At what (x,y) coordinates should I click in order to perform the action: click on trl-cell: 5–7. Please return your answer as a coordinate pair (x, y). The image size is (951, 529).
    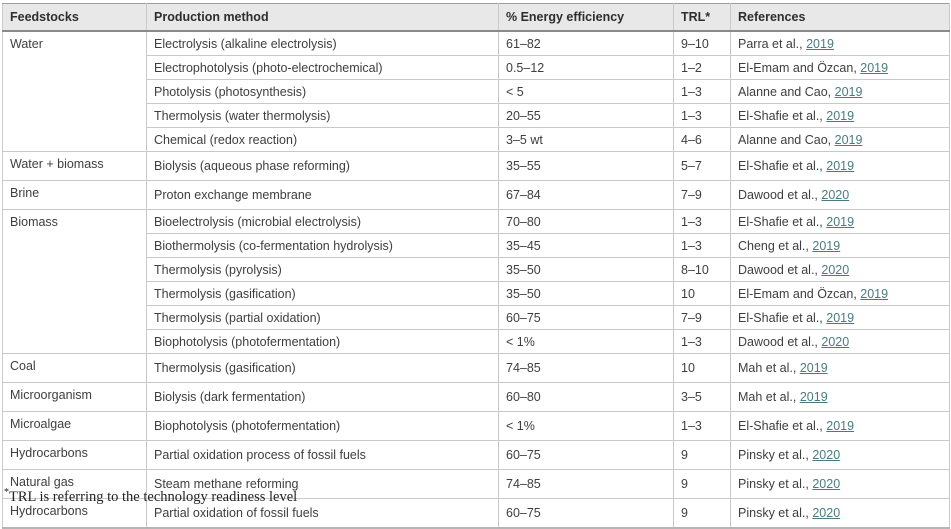
    Looking at the image, I should click on (702, 166).